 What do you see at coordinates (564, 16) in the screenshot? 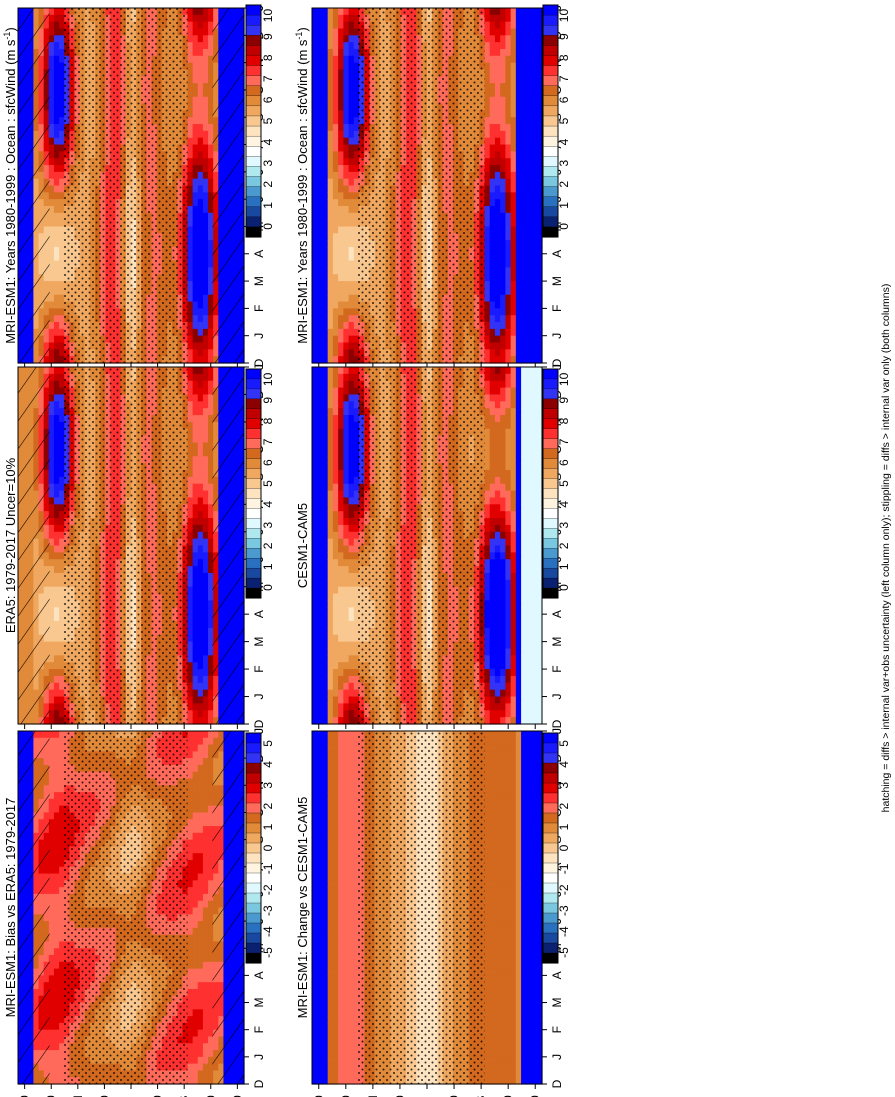
I see `colorbar-label: 10` at bounding box center [564, 16].